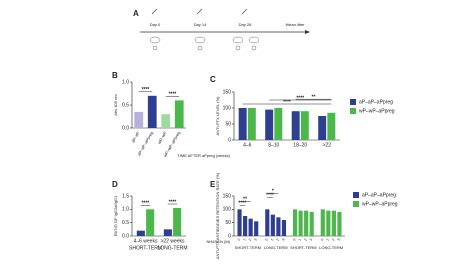  What do you see at coordinates (225, 29) in the screenshot?
I see `timeline-art` at bounding box center [225, 29].